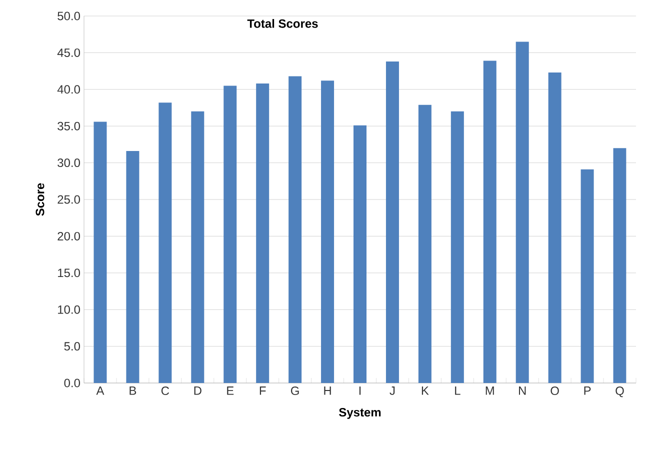 The height and width of the screenshot is (451, 646). What do you see at coordinates (69, 309) in the screenshot?
I see `y-tick-label: 10.0` at bounding box center [69, 309].